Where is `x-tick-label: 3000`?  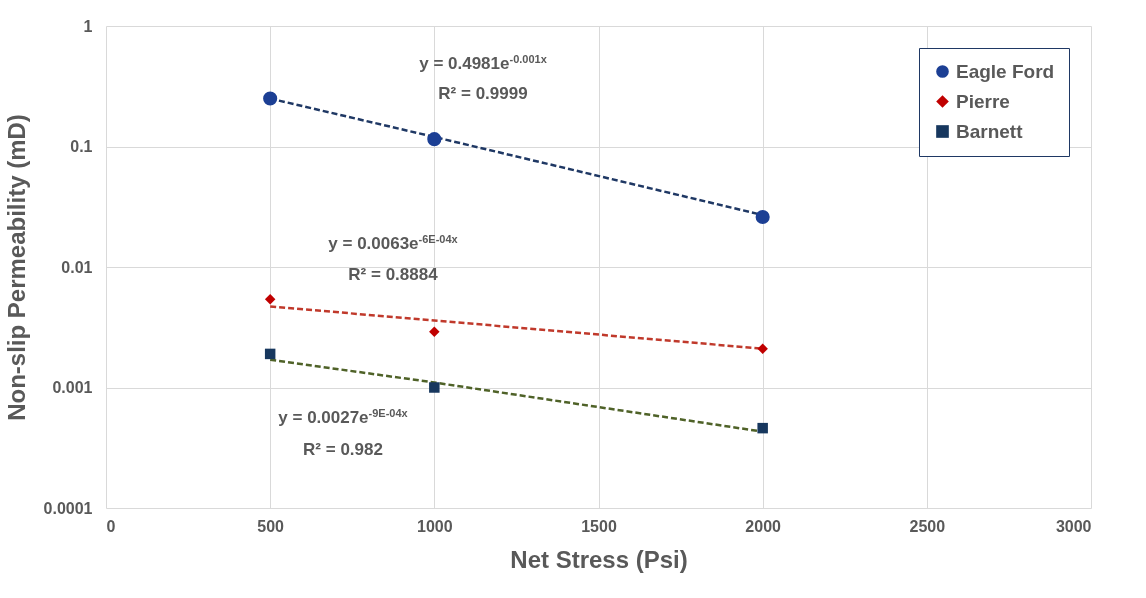 x-tick-label: 3000 is located at coordinates (1073, 526).